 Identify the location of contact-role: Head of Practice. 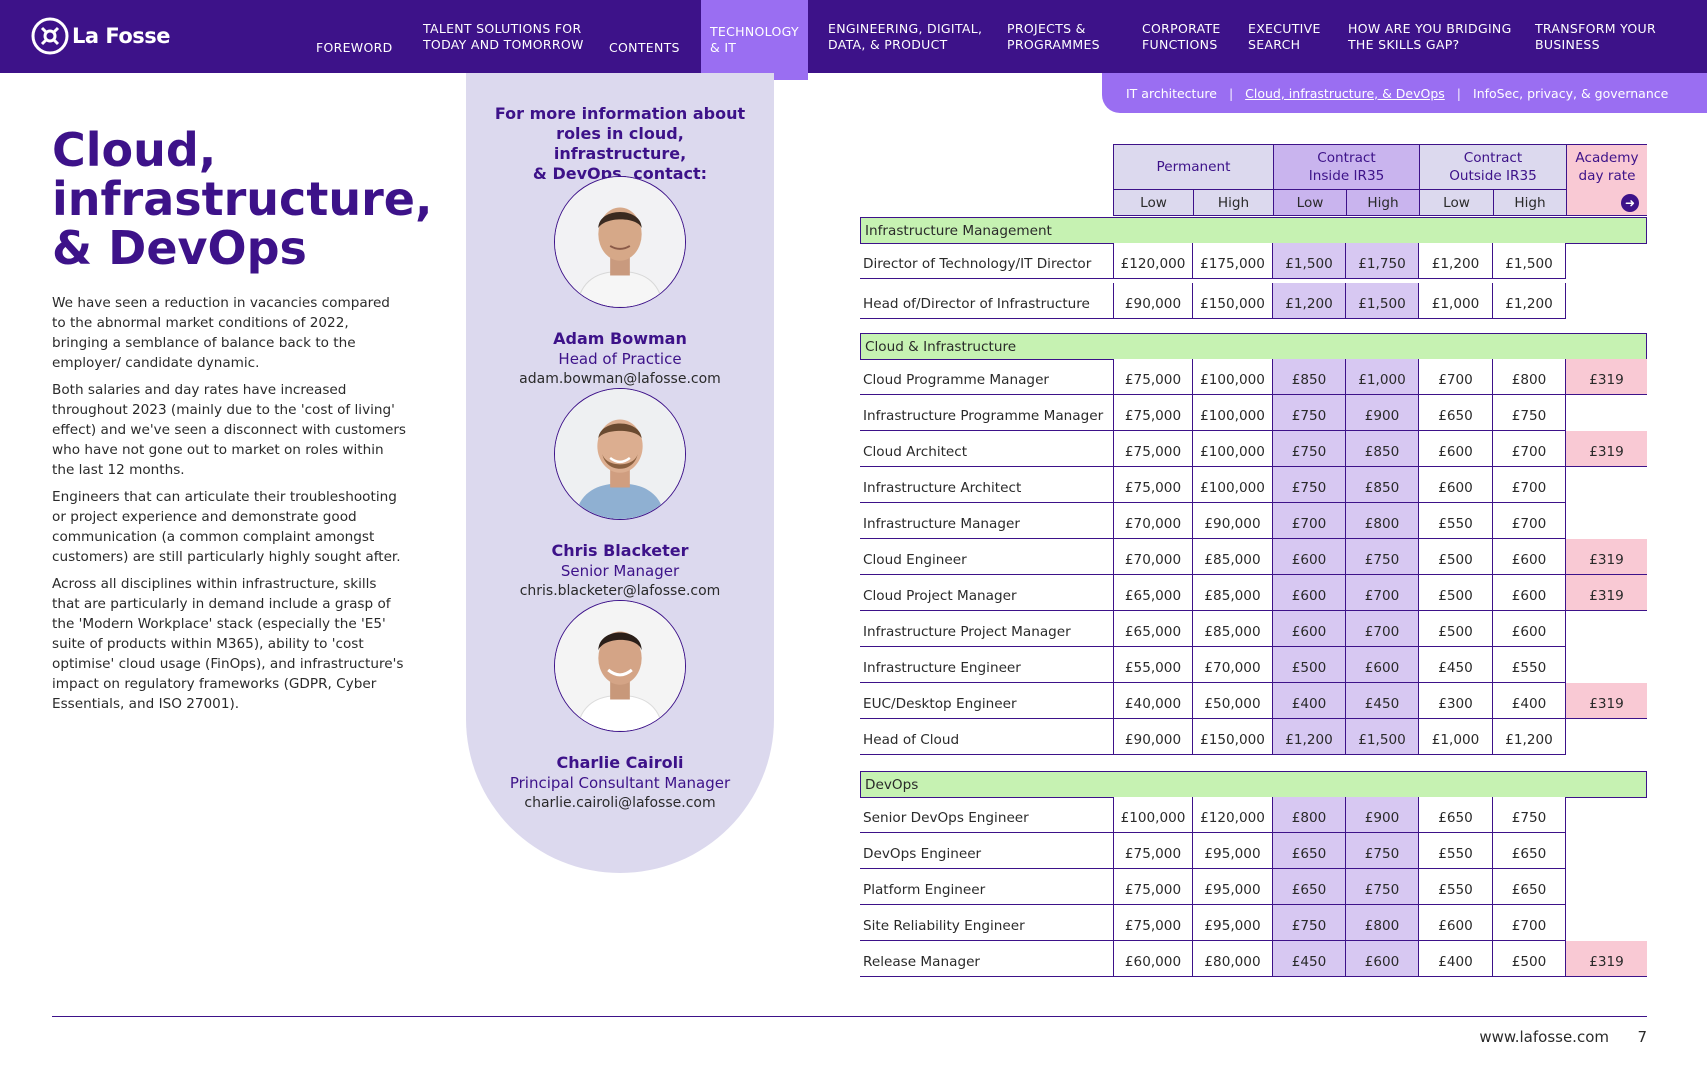
(620, 359).